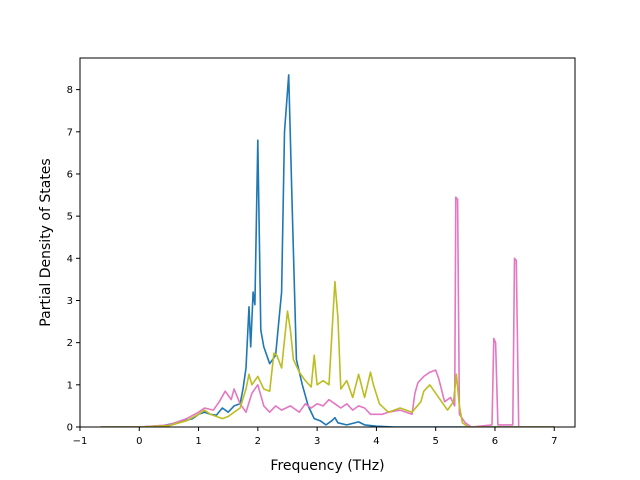 The width and height of the screenshot is (640, 480). What do you see at coordinates (70, 385) in the screenshot?
I see `y-tick-label: 1` at bounding box center [70, 385].